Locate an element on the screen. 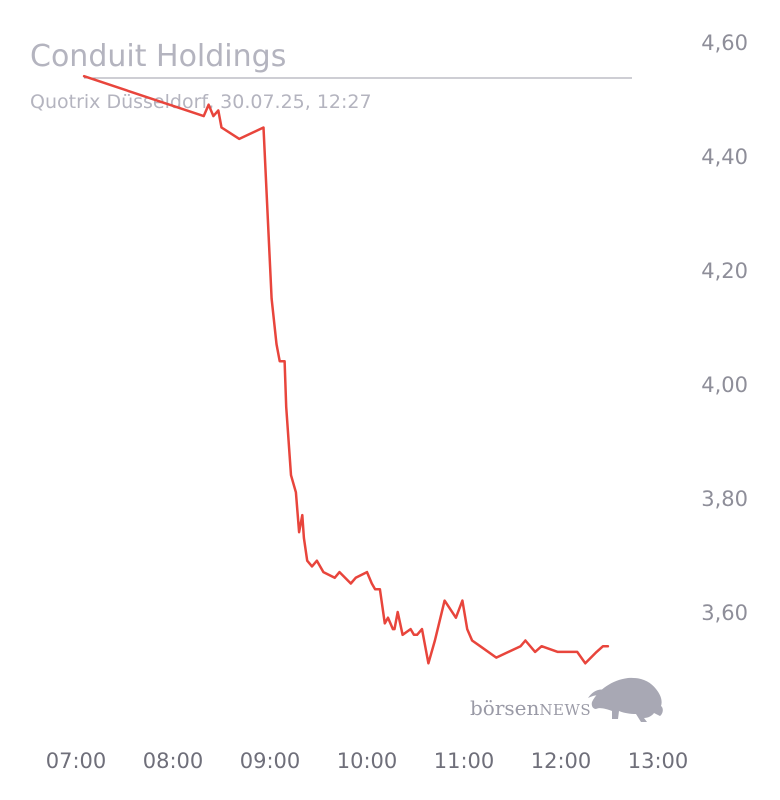 Image resolution: width=780 pixels, height=800 pixels. y-tick-label: 3,60 is located at coordinates (724, 613).